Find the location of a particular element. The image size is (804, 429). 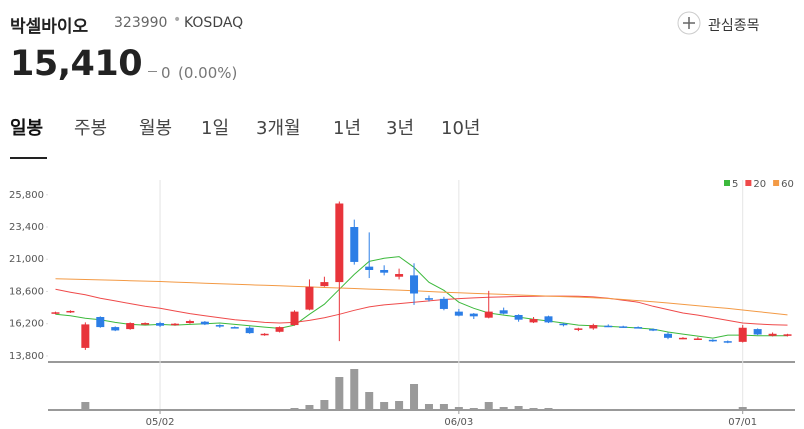

x-tick-label: 07/01 is located at coordinates (742, 422).